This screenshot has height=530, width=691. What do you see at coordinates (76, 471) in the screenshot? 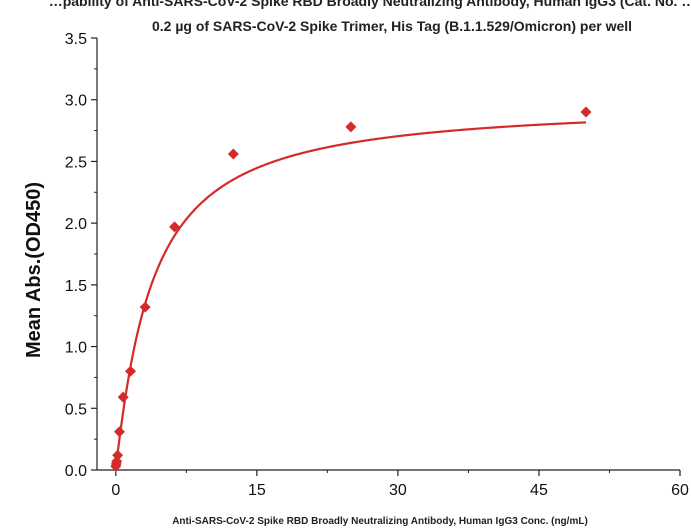
I see `y-tick-label: 0.0` at bounding box center [76, 471].